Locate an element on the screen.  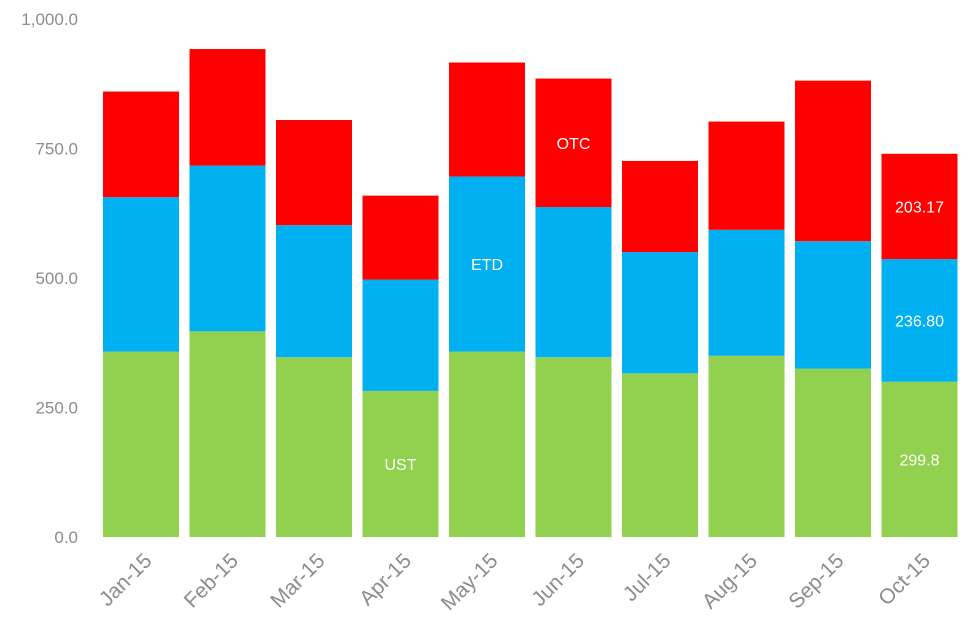
y-tick-label: 250.0 is located at coordinates (56, 408).